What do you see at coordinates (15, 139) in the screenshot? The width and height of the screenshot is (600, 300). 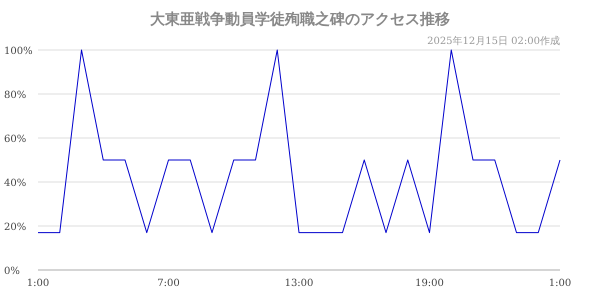 I see `y-tick-label: 60%` at bounding box center [15, 139].